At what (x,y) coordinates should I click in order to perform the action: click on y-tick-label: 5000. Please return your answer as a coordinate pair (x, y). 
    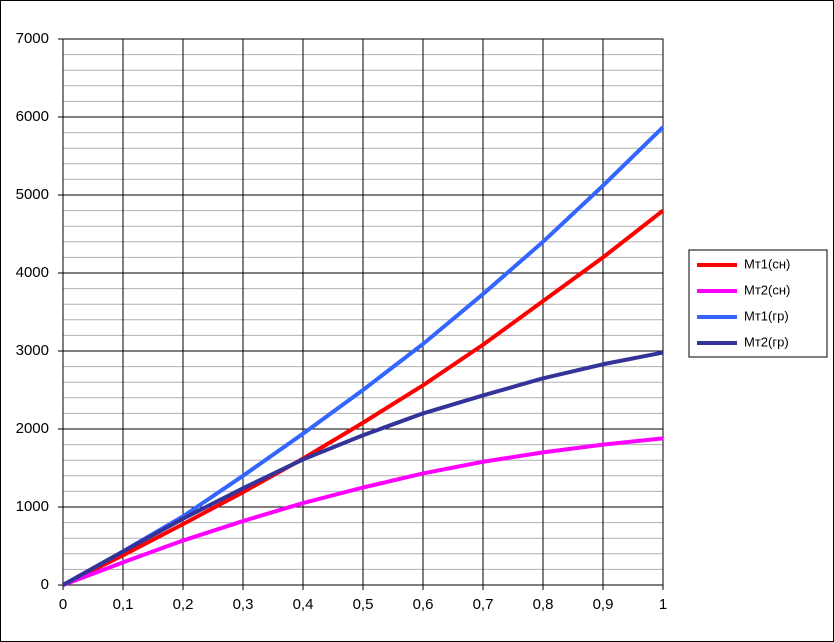
    Looking at the image, I should click on (32, 194).